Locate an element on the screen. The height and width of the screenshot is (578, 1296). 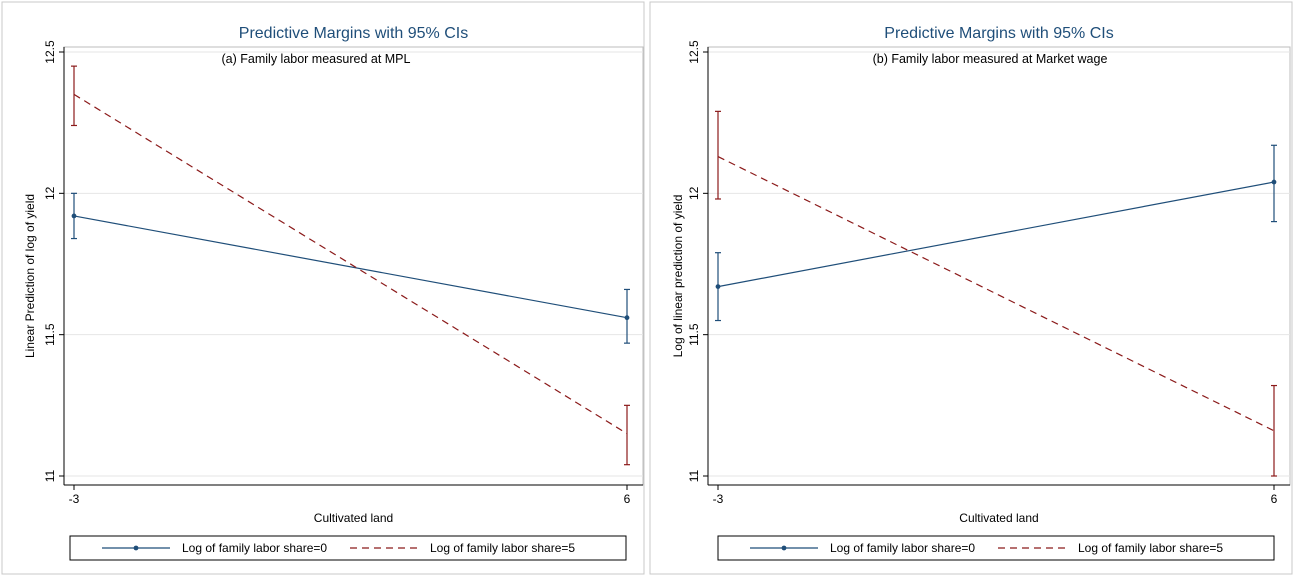
legend-box is located at coordinates (348, 548).